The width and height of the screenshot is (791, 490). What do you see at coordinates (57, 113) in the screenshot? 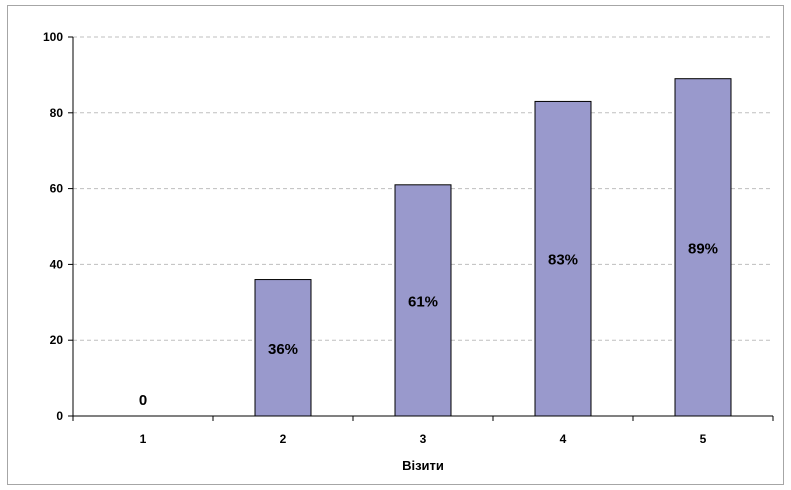
I see `y-tick-label: 80` at bounding box center [57, 113].